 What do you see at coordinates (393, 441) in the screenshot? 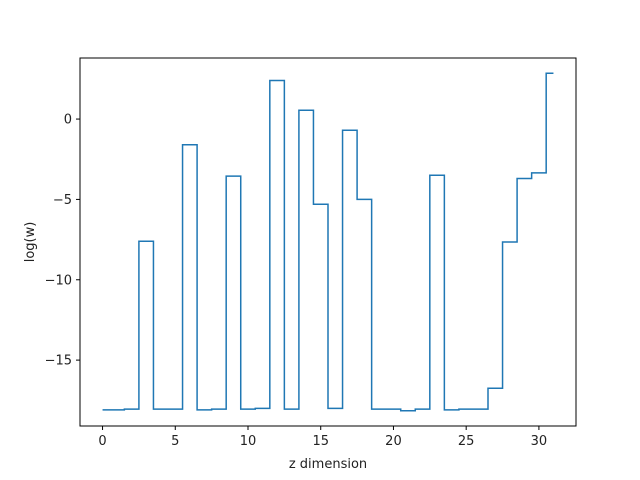
I see `x-tick-label: 20` at bounding box center [393, 441].